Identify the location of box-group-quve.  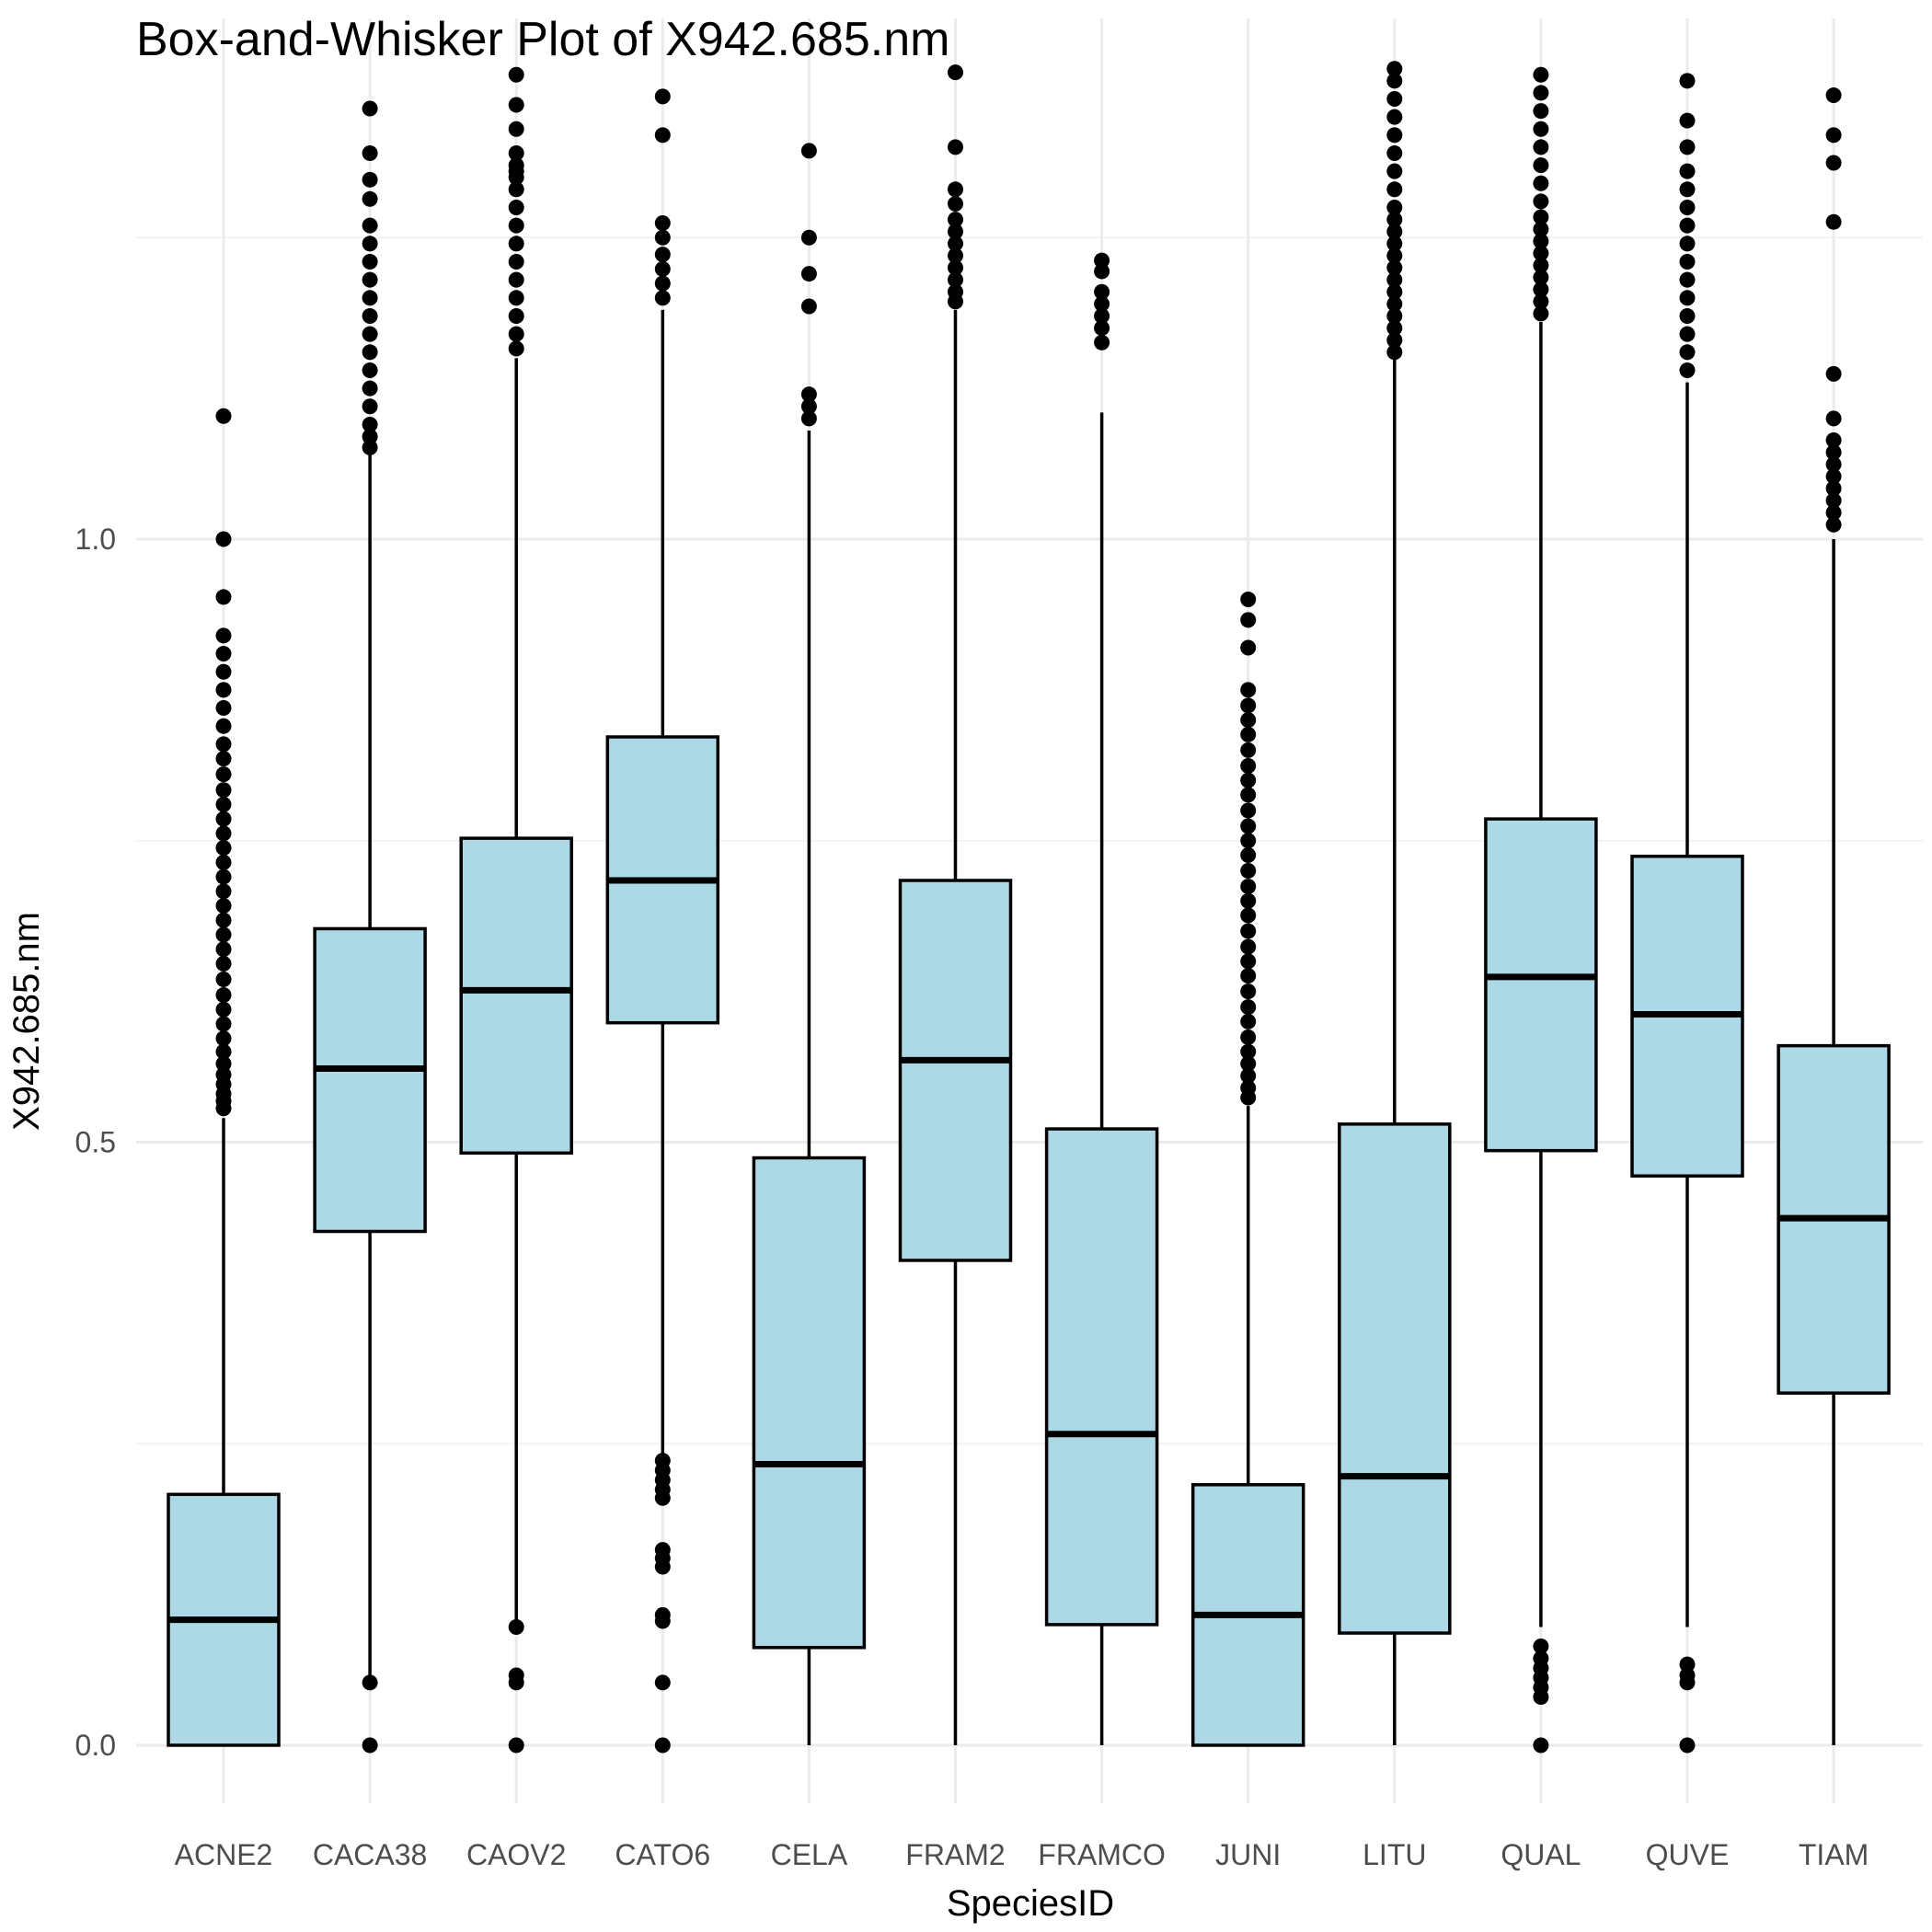
(1687, 913).